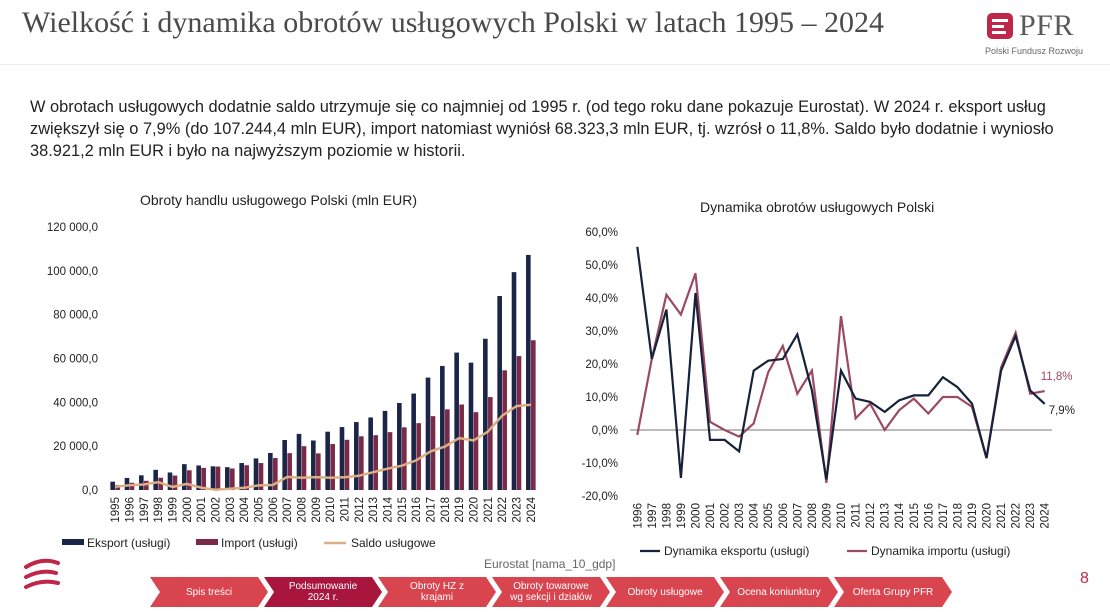  I want to click on nav-tab-label: Obroty usługowe, so click(665, 592).